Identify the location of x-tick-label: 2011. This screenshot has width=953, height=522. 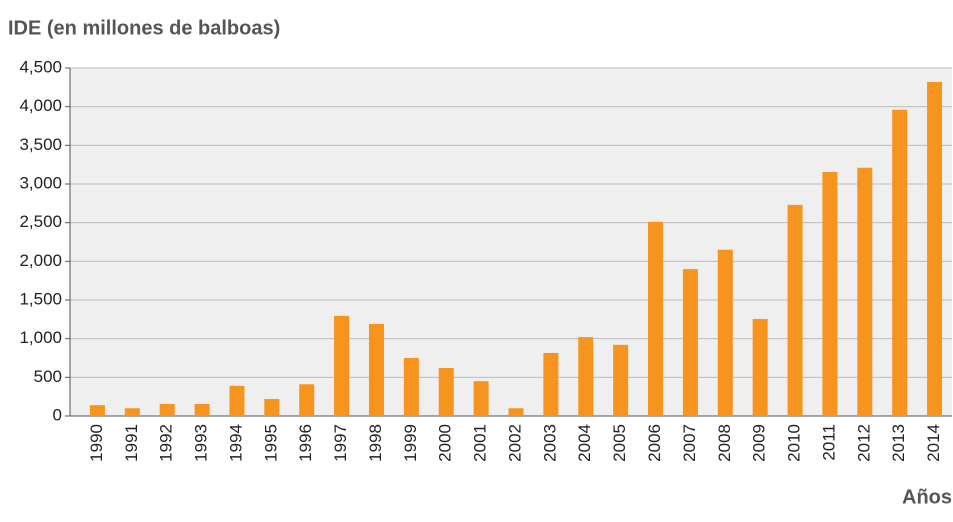
(828, 442).